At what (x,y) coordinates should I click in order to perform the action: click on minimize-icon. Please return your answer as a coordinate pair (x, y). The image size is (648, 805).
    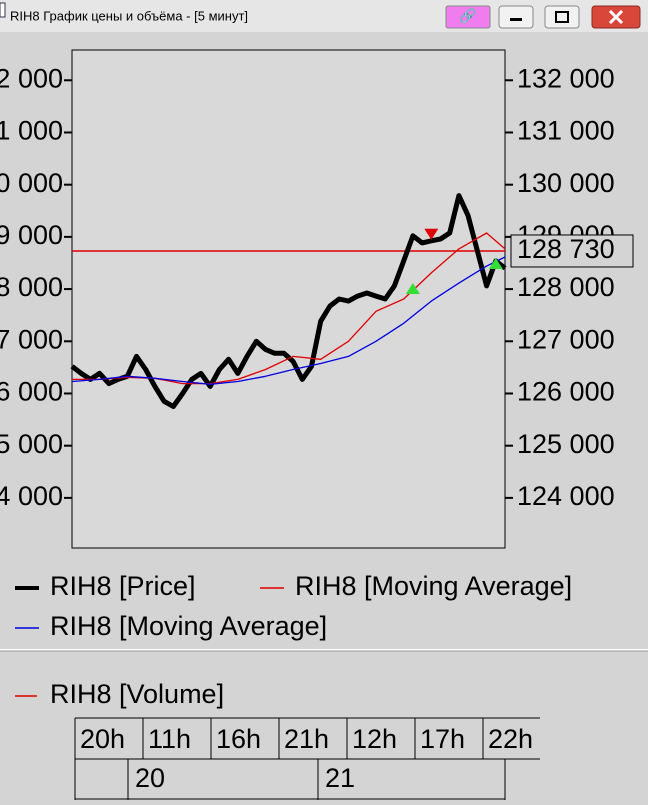
    Looking at the image, I should click on (516, 19).